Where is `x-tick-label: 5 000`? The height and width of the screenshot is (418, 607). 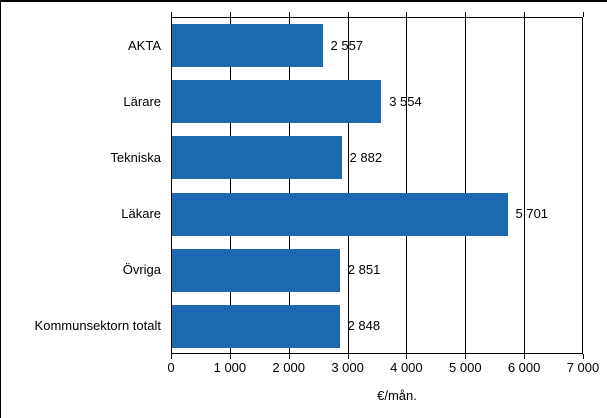 x-tick-label: 5 000 is located at coordinates (465, 367).